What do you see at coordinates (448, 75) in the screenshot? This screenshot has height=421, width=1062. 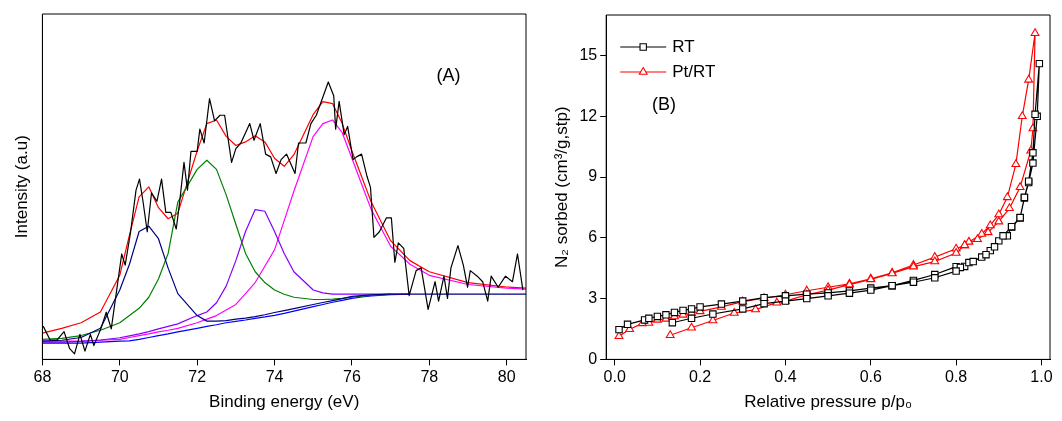 I see `annotation: (A)` at bounding box center [448, 75].